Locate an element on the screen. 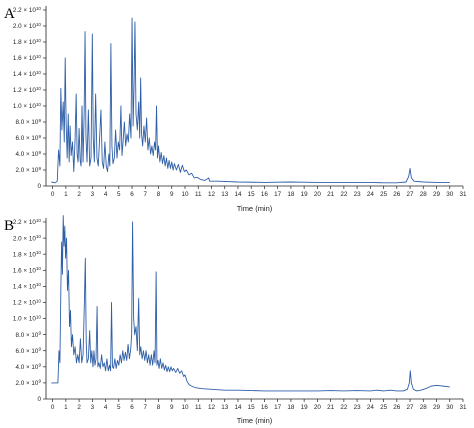 This screenshot has height=428, width=474. y-tick-label: 2.0 × 10¹⁰ is located at coordinates (27, 238).